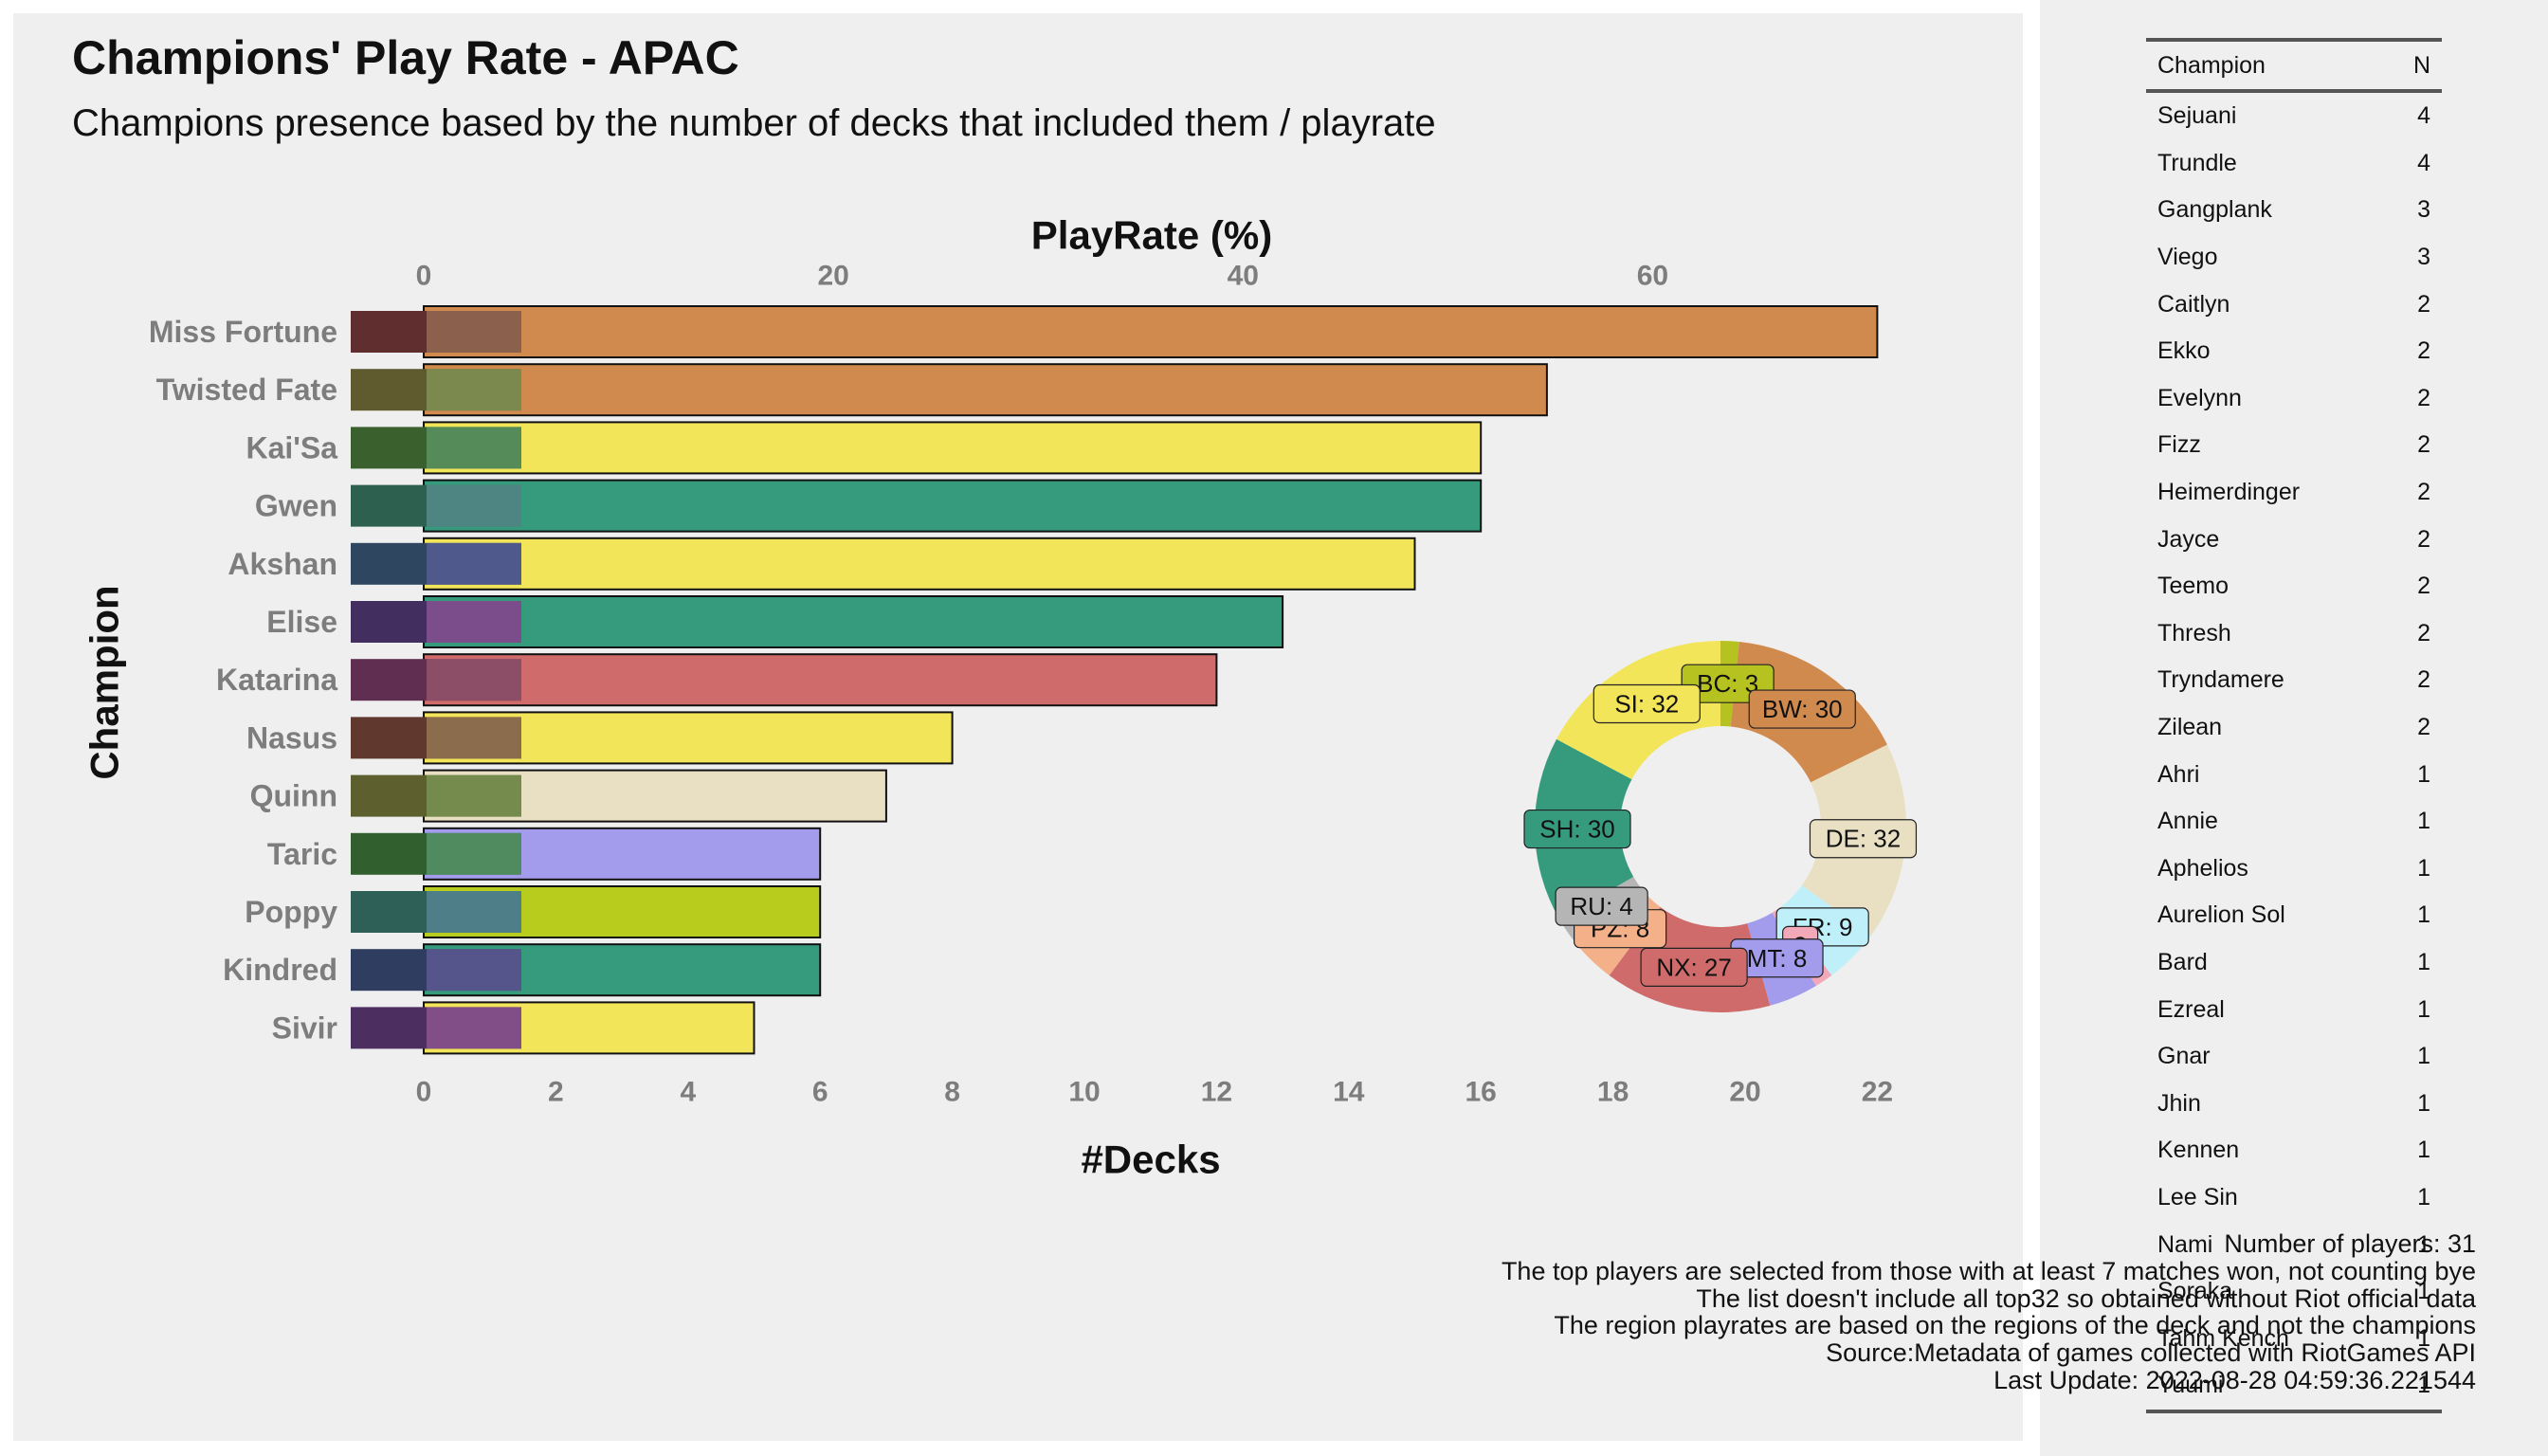 This screenshot has height=1456, width=2548. Describe the element at coordinates (2178, 774) in the screenshot. I see `champion-name-cell: Ahri` at that location.